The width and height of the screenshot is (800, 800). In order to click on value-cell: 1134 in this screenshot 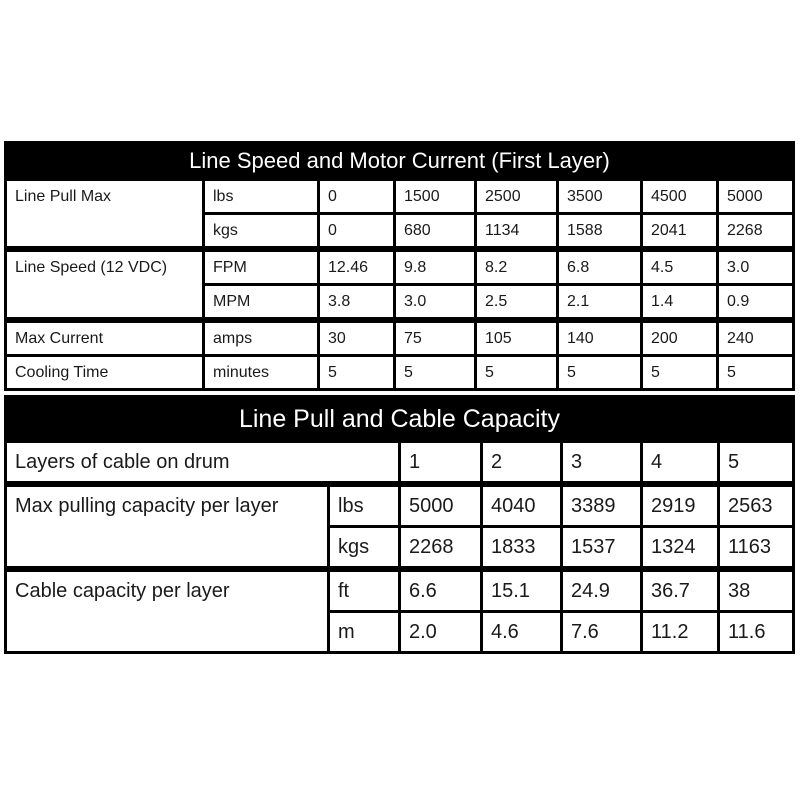, I will do `click(516, 230)`.